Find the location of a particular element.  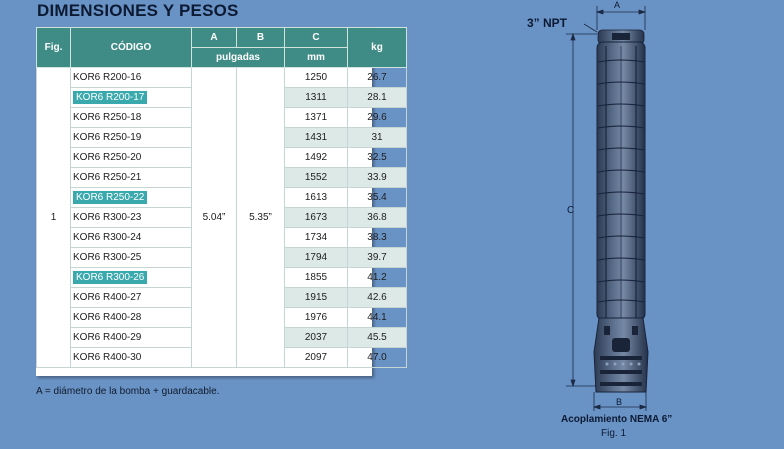

code-cell: KOR6 R250-22 is located at coordinates (131, 197).